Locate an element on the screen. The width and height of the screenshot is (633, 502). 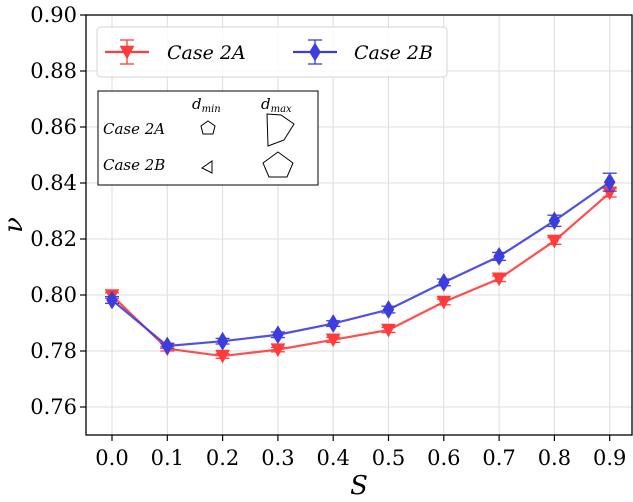
y-tick-label: 0.78 is located at coordinates (53, 351).